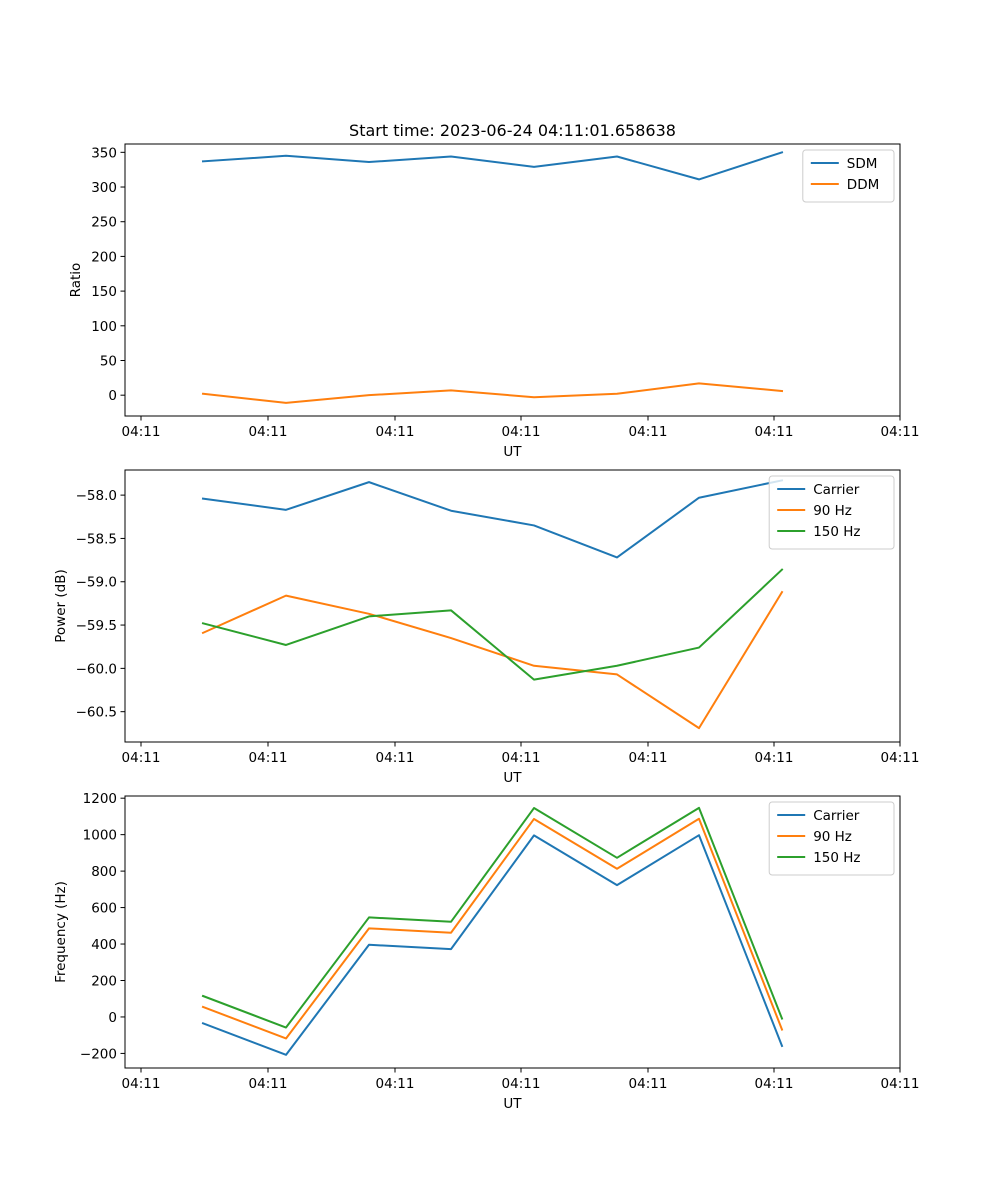 The height and width of the screenshot is (1200, 1000). What do you see at coordinates (104, 153) in the screenshot?
I see `y-tick-label: 350` at bounding box center [104, 153].